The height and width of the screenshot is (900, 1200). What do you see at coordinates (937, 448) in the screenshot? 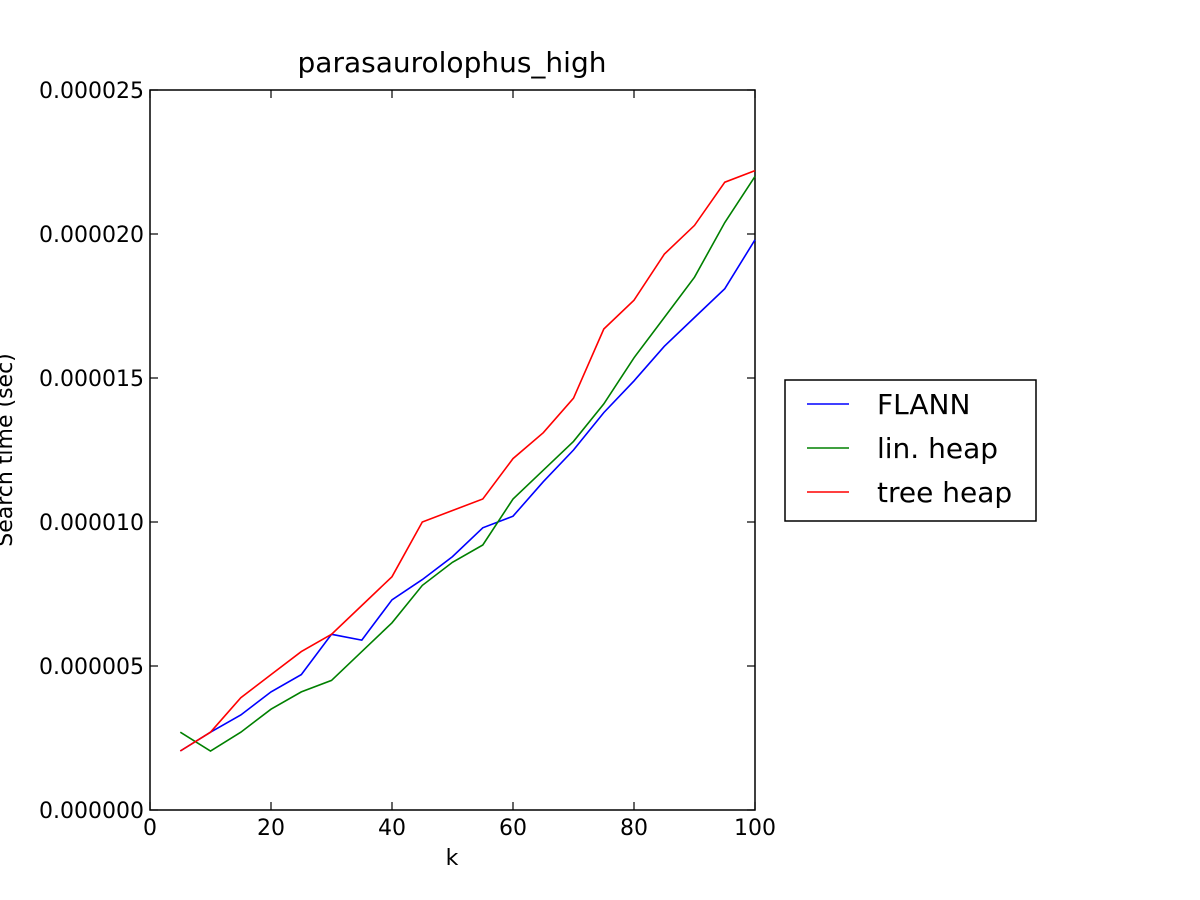
I see `legend-label-lin-heap: lin. heap` at bounding box center [937, 448].